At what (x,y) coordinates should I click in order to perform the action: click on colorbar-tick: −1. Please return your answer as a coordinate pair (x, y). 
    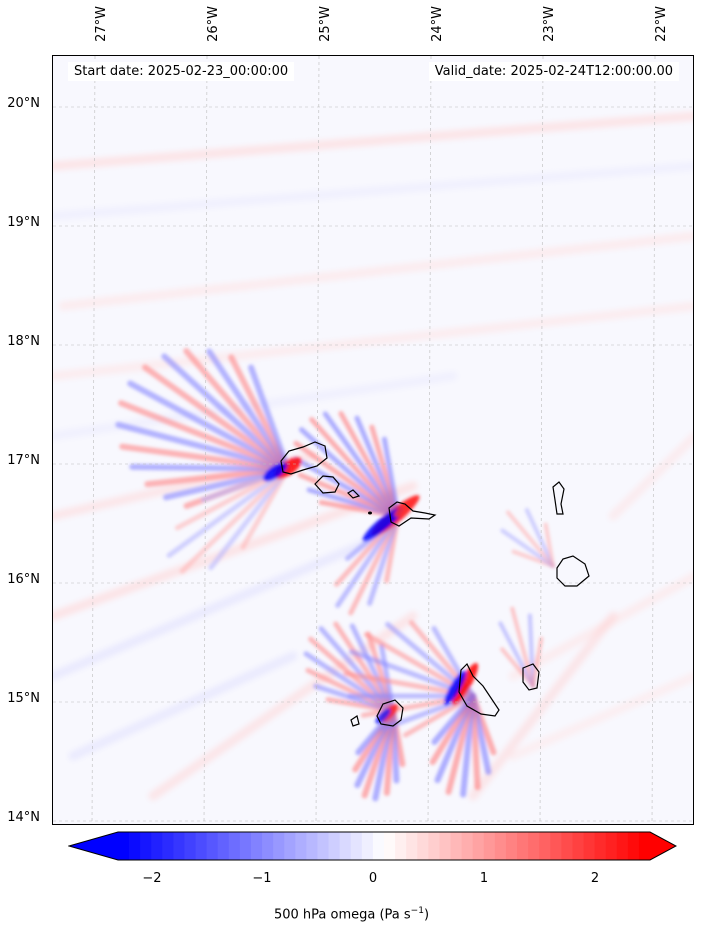
    Looking at the image, I should click on (262, 878).